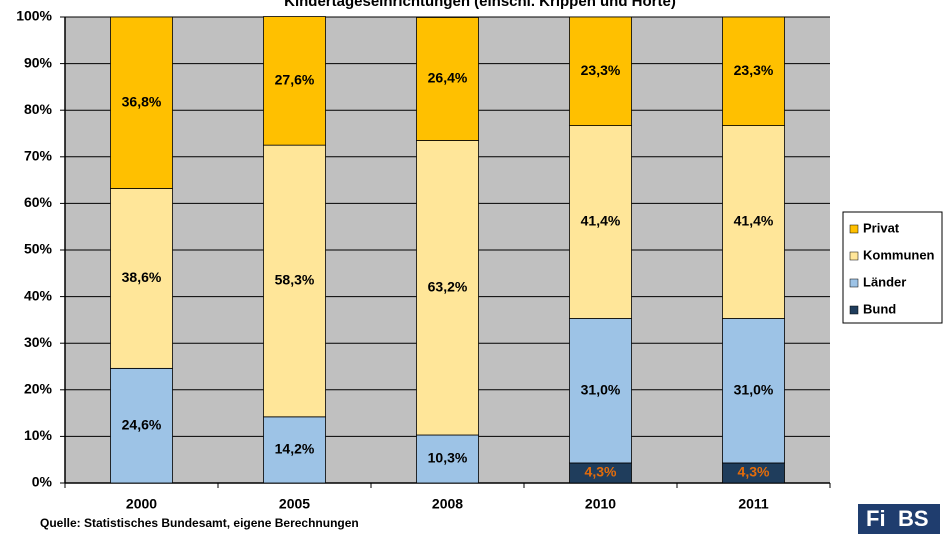  Describe the element at coordinates (38, 62) in the screenshot. I see `y-tick-label: 90%` at that location.